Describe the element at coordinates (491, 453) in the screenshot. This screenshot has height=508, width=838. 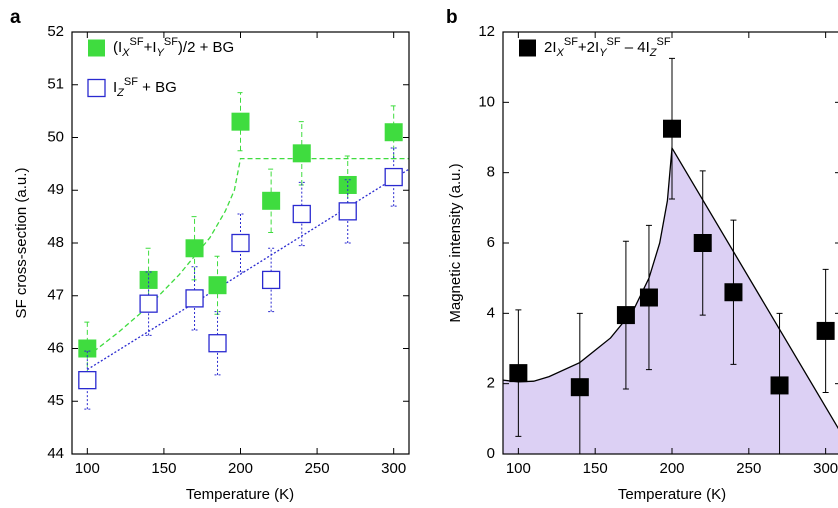
I see `y-tick-label: 0` at that location.